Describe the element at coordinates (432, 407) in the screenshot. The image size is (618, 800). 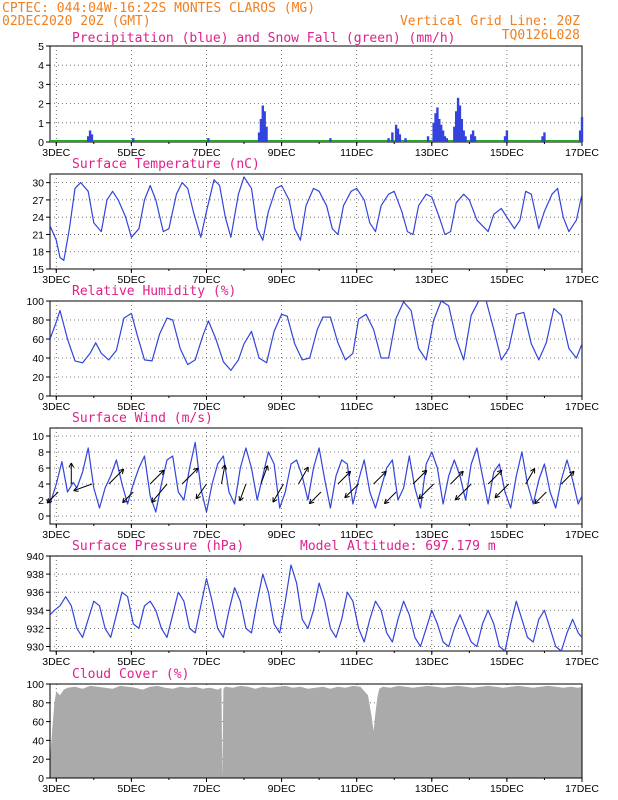
I see `rh-xtick-label: 13DEC` at that location.